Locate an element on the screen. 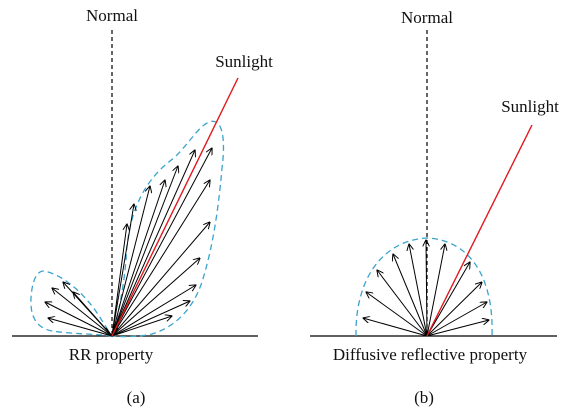 The height and width of the screenshot is (413, 569). caption-a: (a) is located at coordinates (136, 397).